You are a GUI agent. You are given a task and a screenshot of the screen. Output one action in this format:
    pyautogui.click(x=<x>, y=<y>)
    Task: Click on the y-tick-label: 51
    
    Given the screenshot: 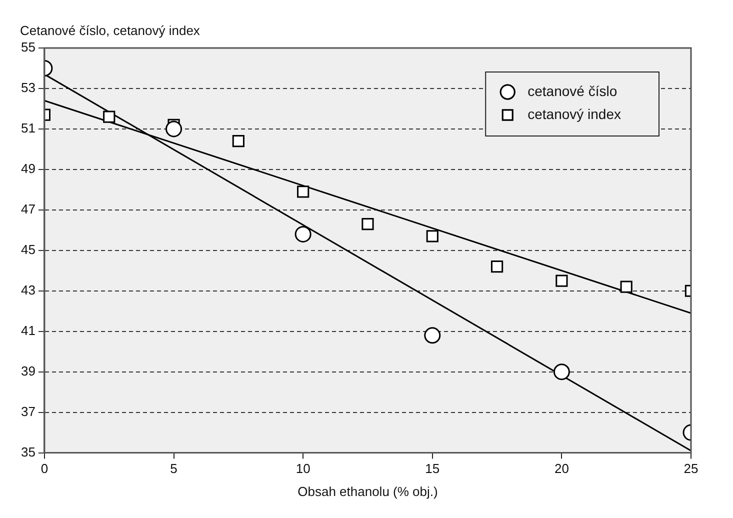 What is the action you would take?
    pyautogui.click(x=28, y=128)
    